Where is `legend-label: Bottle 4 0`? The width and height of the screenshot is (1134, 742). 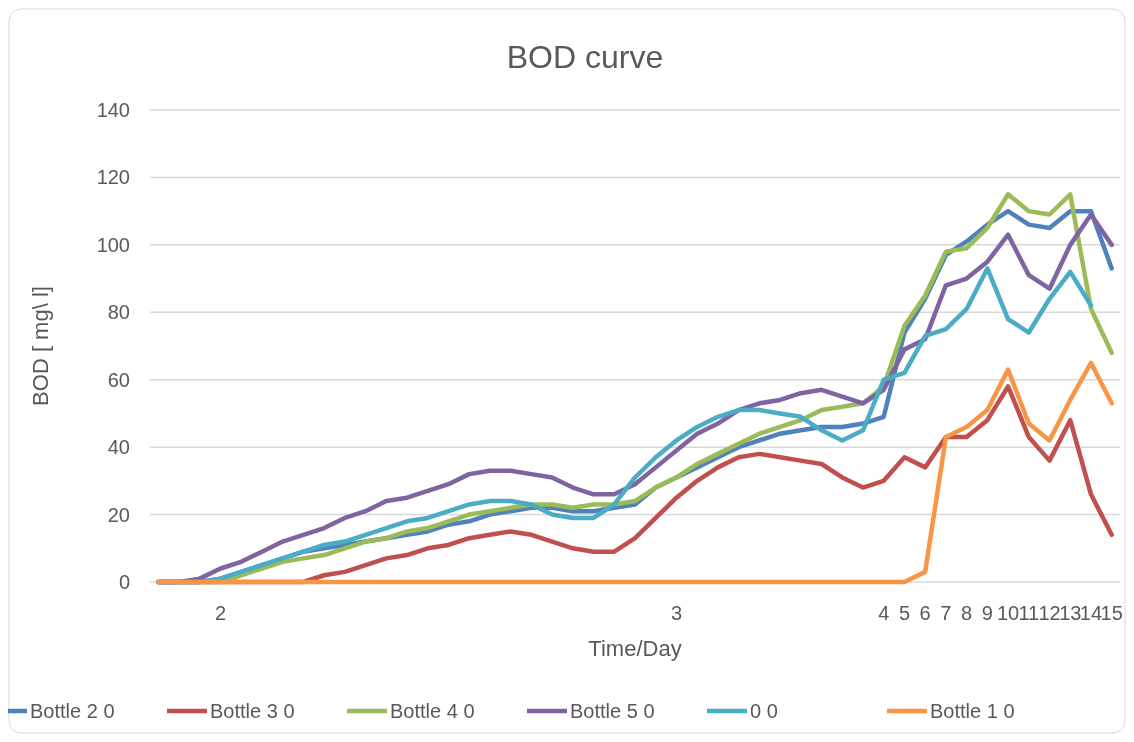
legend-label: Bottle 4 0 is located at coordinates (432, 711).